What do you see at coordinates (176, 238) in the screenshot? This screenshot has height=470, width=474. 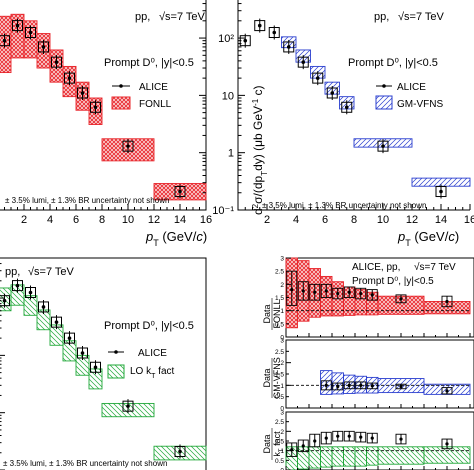 I see `x-axis-title-left: pT (GeV/c)` at bounding box center [176, 238].